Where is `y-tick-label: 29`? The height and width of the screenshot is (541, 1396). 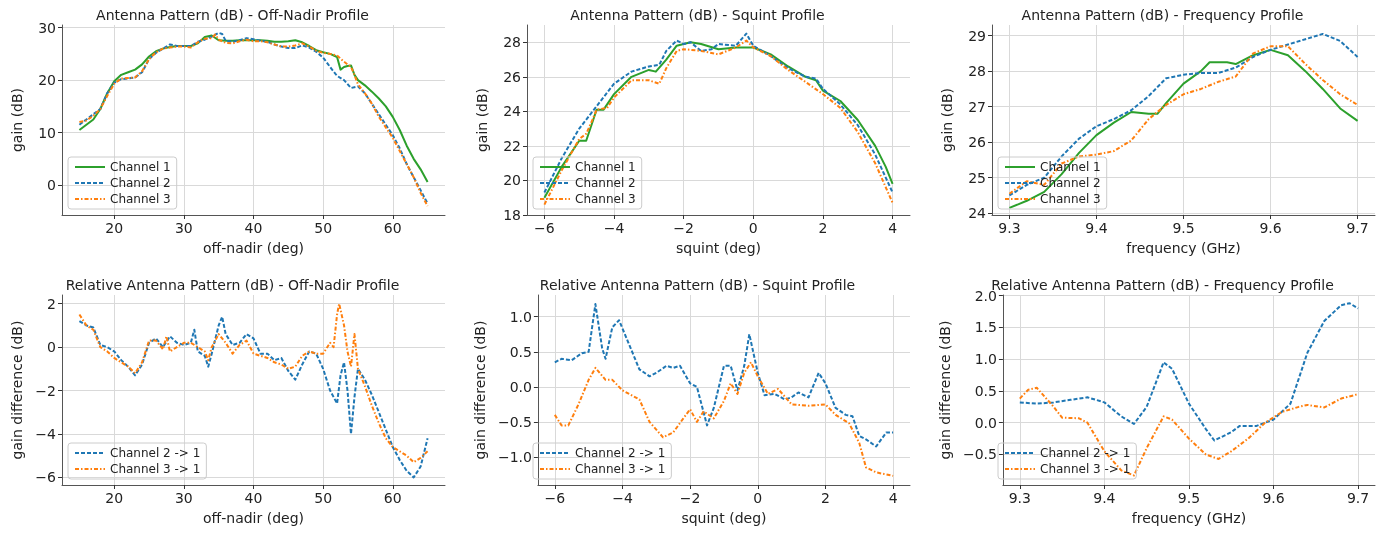
y-tick-label: 29 is located at coordinates (977, 35).